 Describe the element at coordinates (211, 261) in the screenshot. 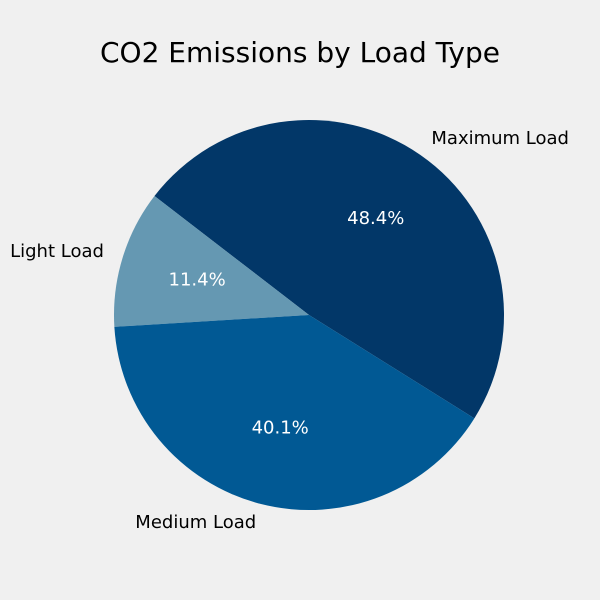

I see `pie-slice-light-load` at that location.